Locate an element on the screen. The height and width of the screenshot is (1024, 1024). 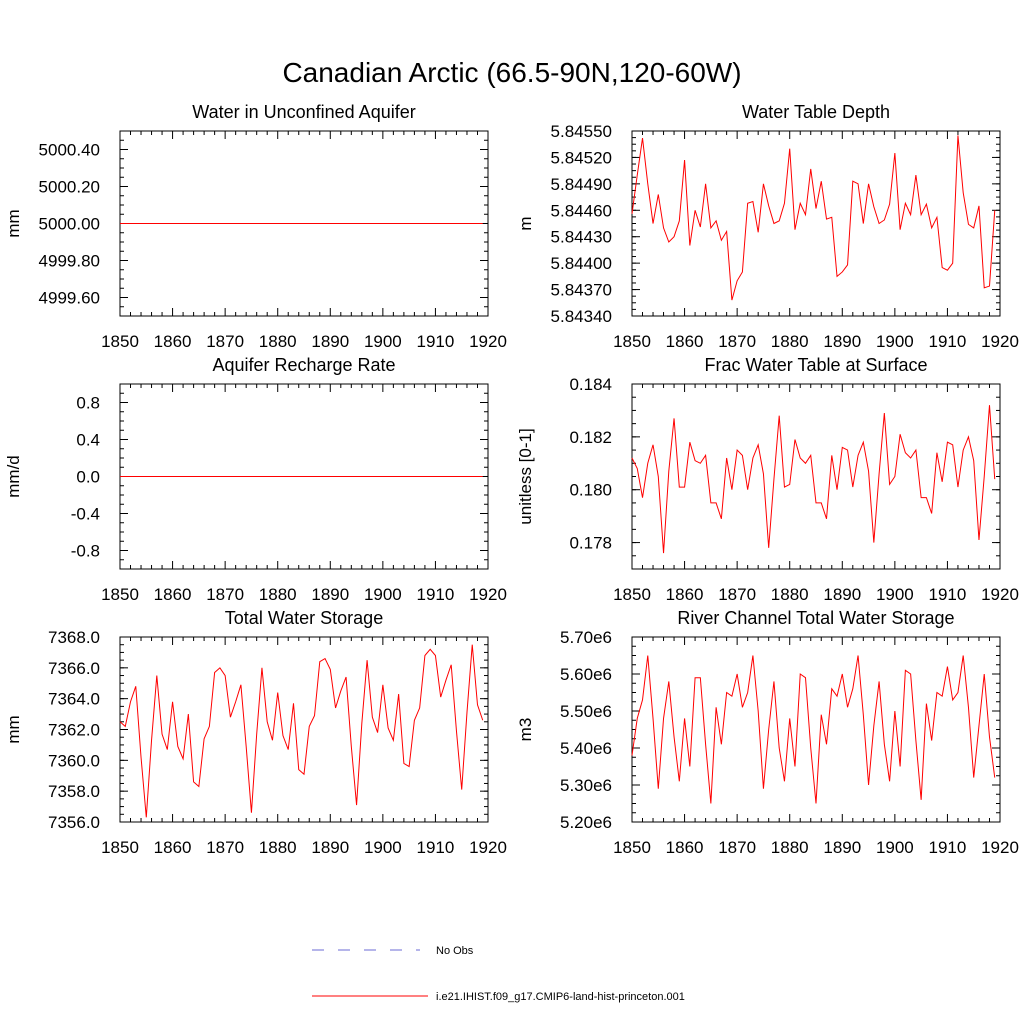
y-tick-label: 7360.0 is located at coordinates (74, 760).